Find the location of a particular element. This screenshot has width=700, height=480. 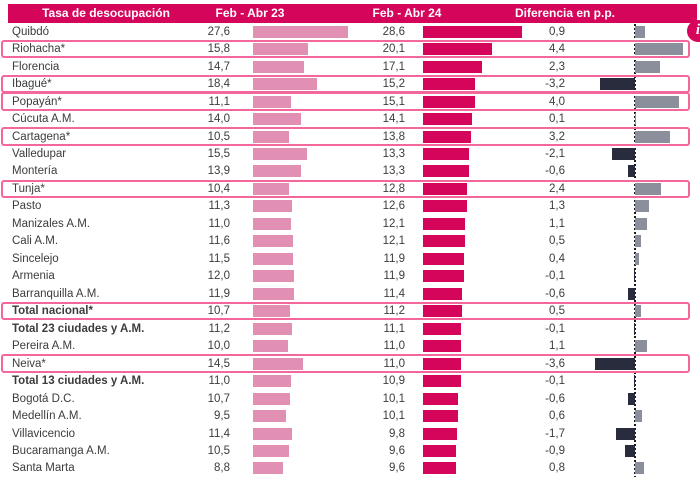

table-row: Santa Marta 8,8 9,6 0,8 is located at coordinates (350, 468).